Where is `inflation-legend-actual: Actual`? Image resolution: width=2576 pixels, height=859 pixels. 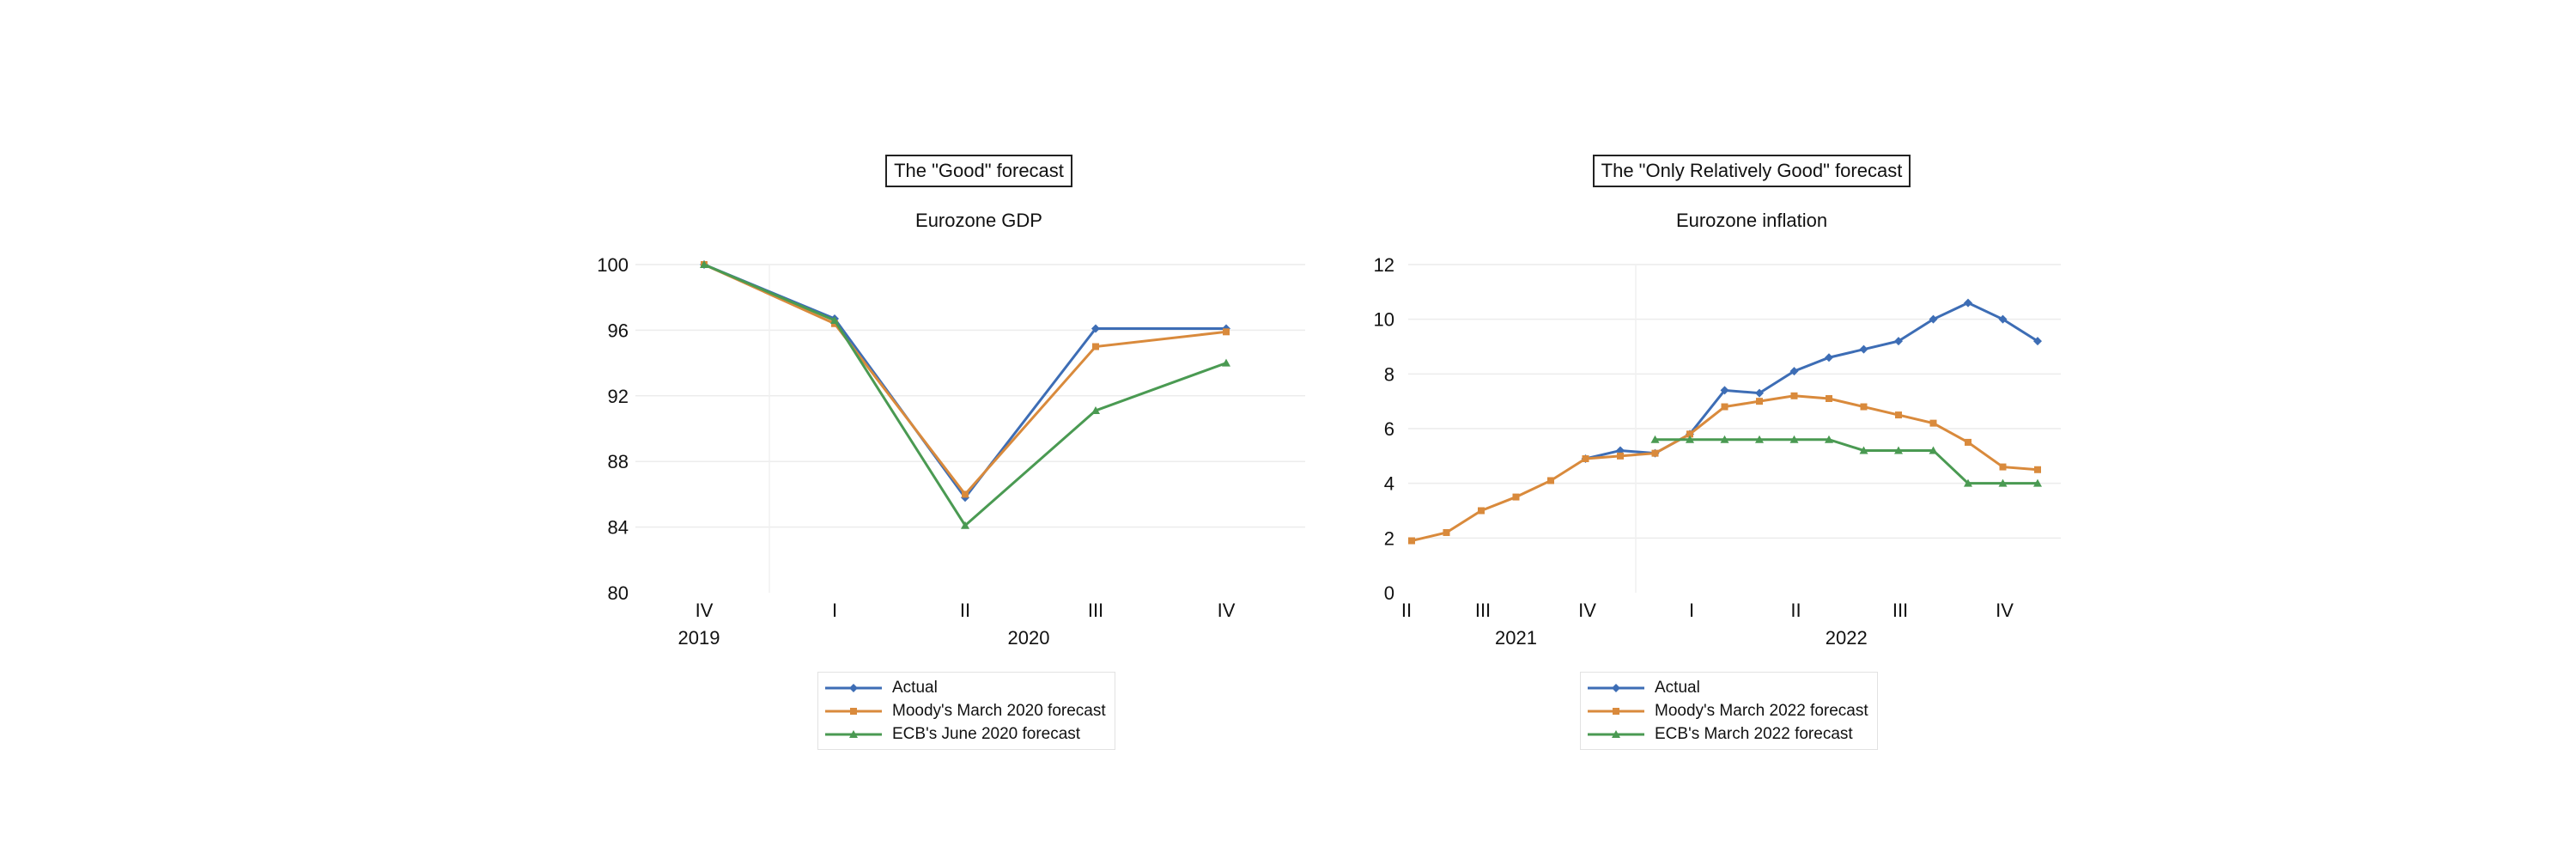 inflation-legend-actual: Actual is located at coordinates (1727, 687).